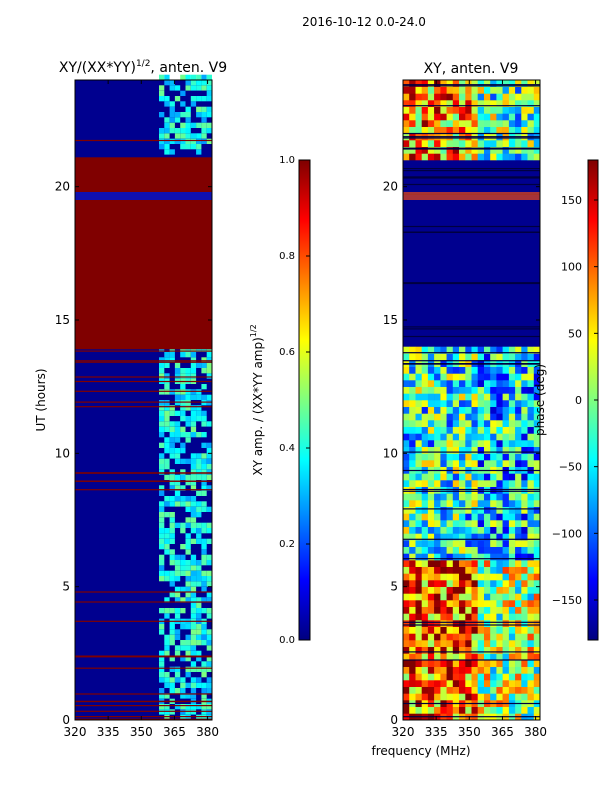 The height and width of the screenshot is (800, 600). I want to click on phase-xtick-label: 365, so click(502, 732).